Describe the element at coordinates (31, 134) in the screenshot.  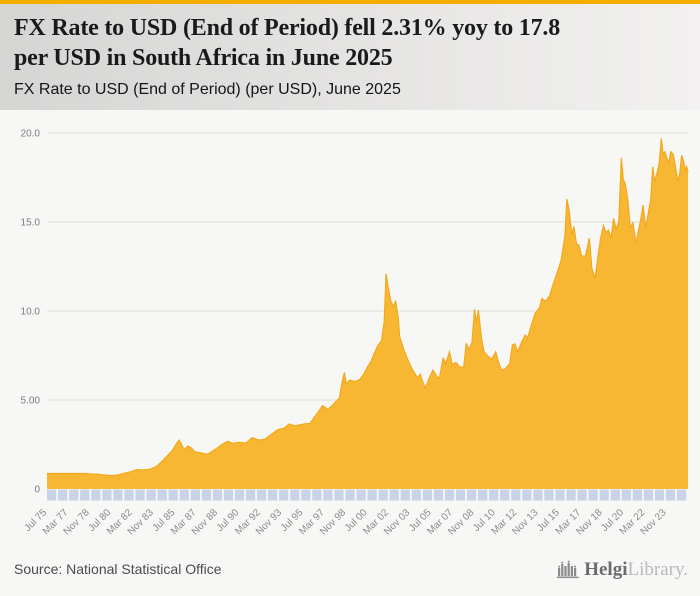
I see `y-axis-tick-label: 20.0` at that location.